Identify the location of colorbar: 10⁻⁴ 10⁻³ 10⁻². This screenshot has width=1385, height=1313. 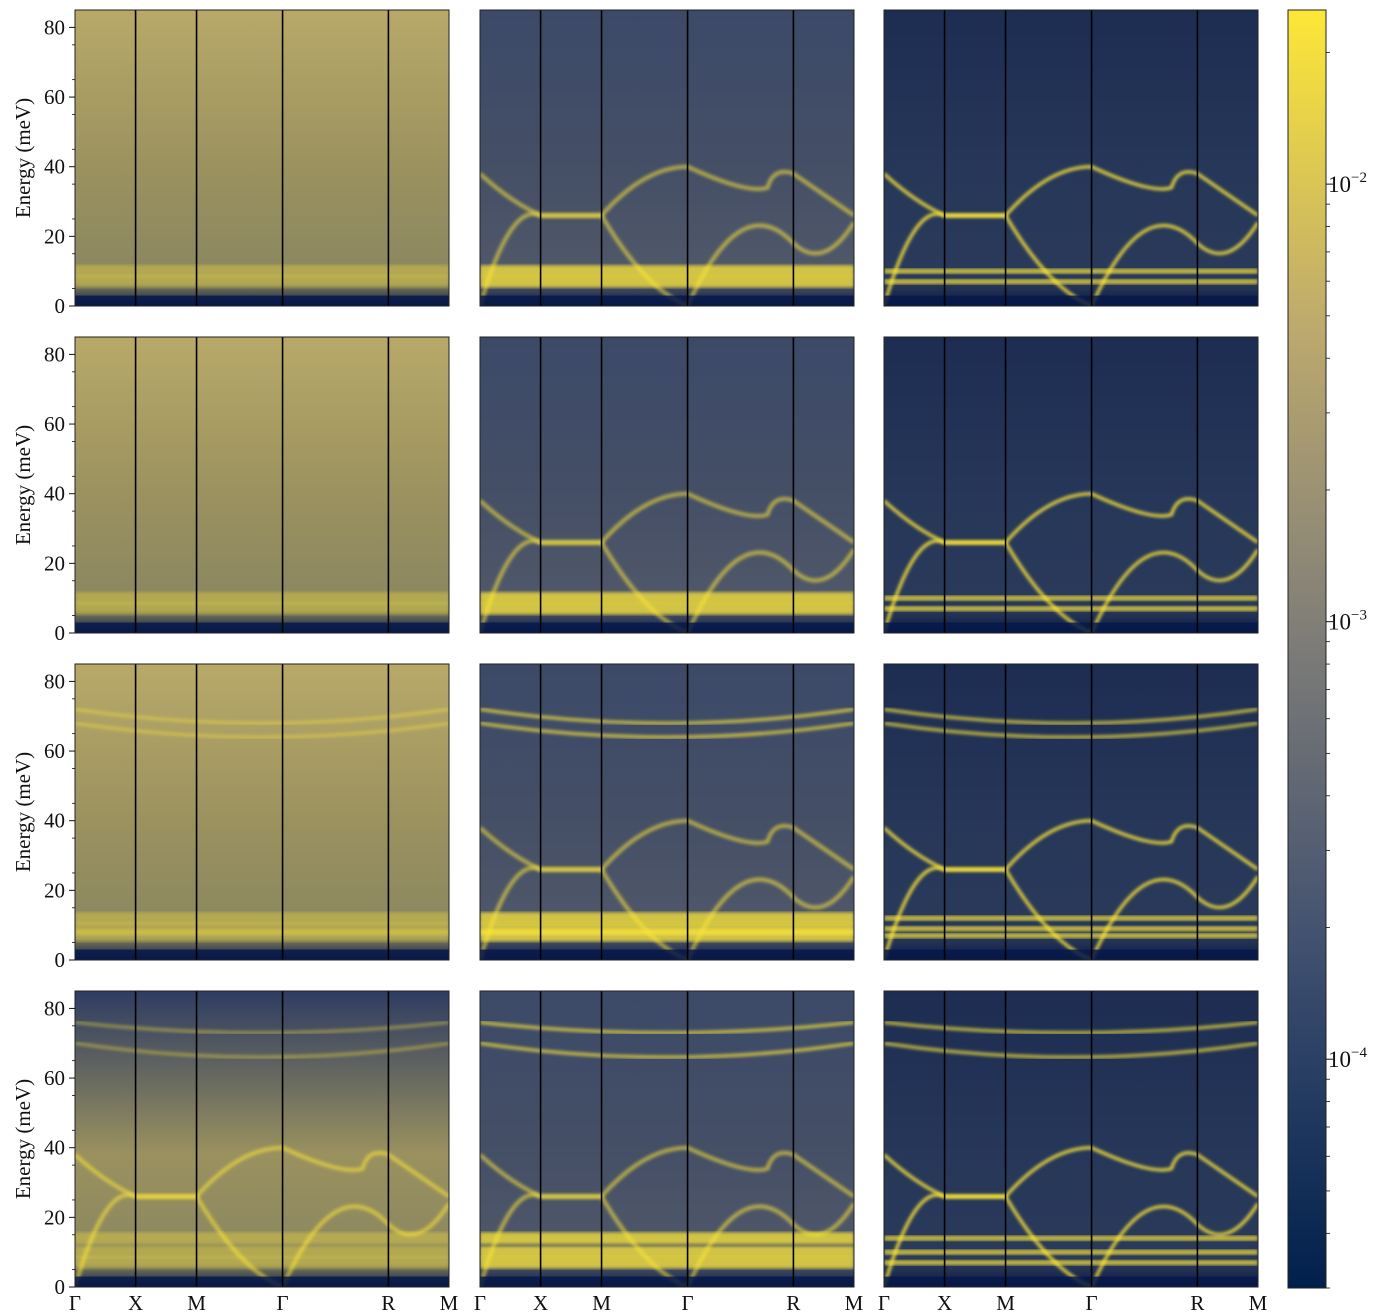
(1327, 649).